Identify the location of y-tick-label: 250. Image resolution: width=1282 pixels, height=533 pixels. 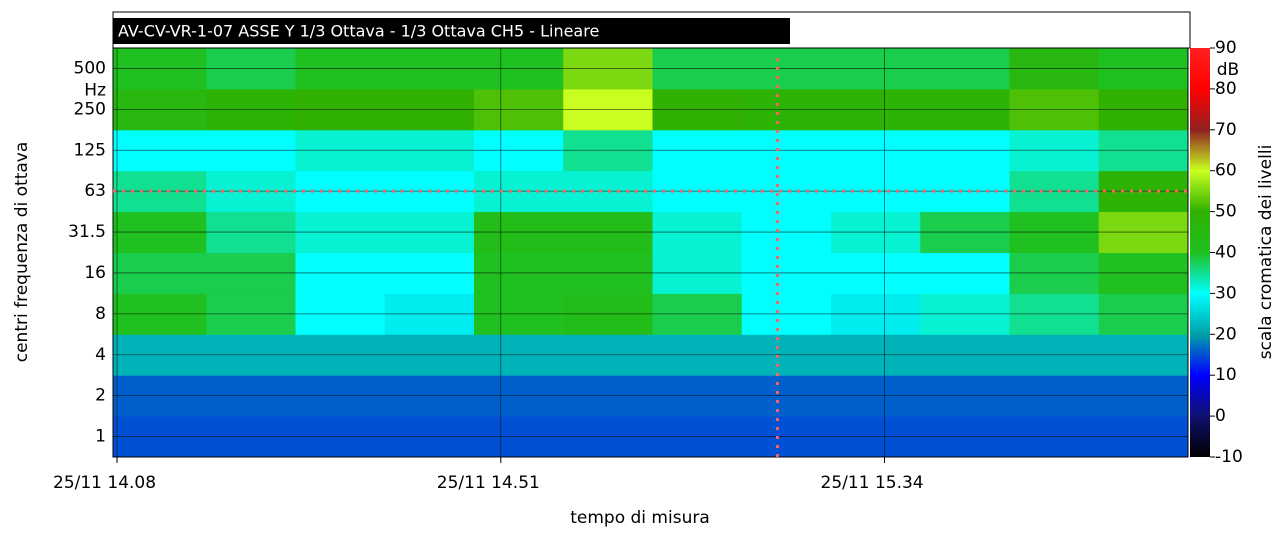
(90, 109).